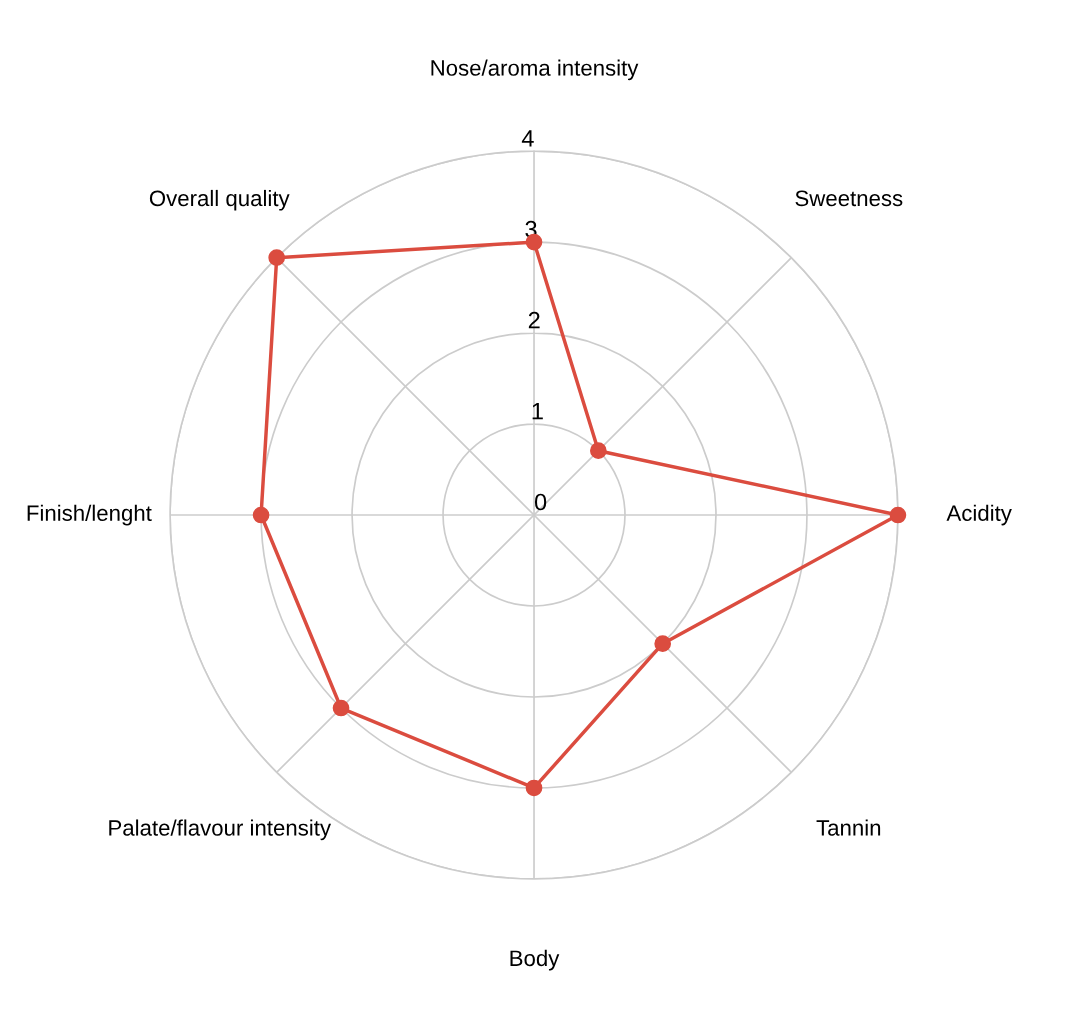 The width and height of the screenshot is (1076, 1028). I want to click on spoke-label: Nose/aroma intensity, so click(535, 70).